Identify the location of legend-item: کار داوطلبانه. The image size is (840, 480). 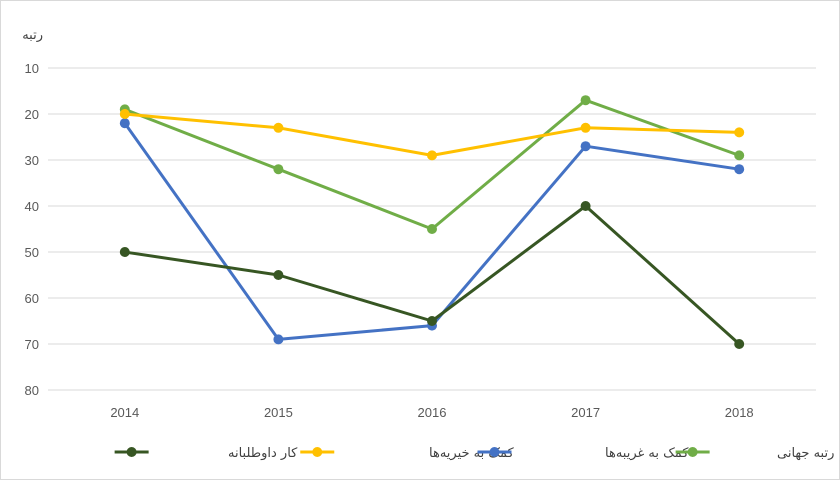
(206, 453).